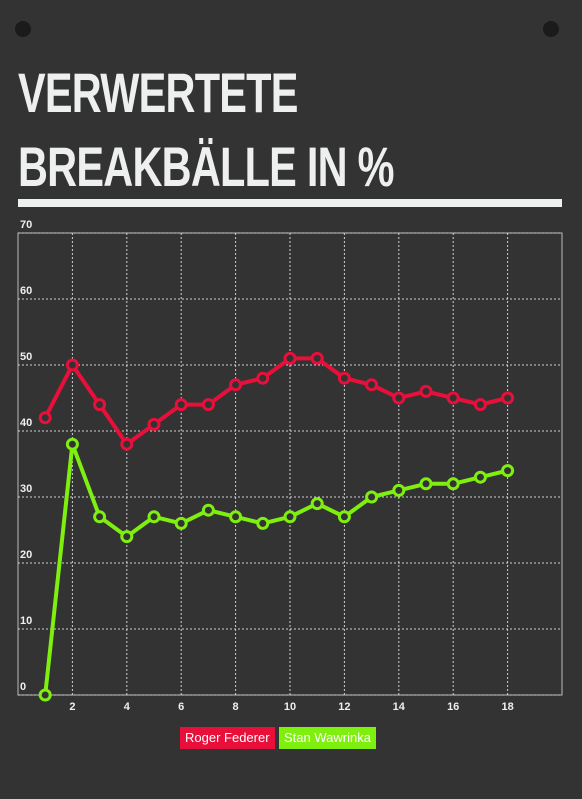  What do you see at coordinates (399, 707) in the screenshot?
I see `x-tick-label: 14` at bounding box center [399, 707].